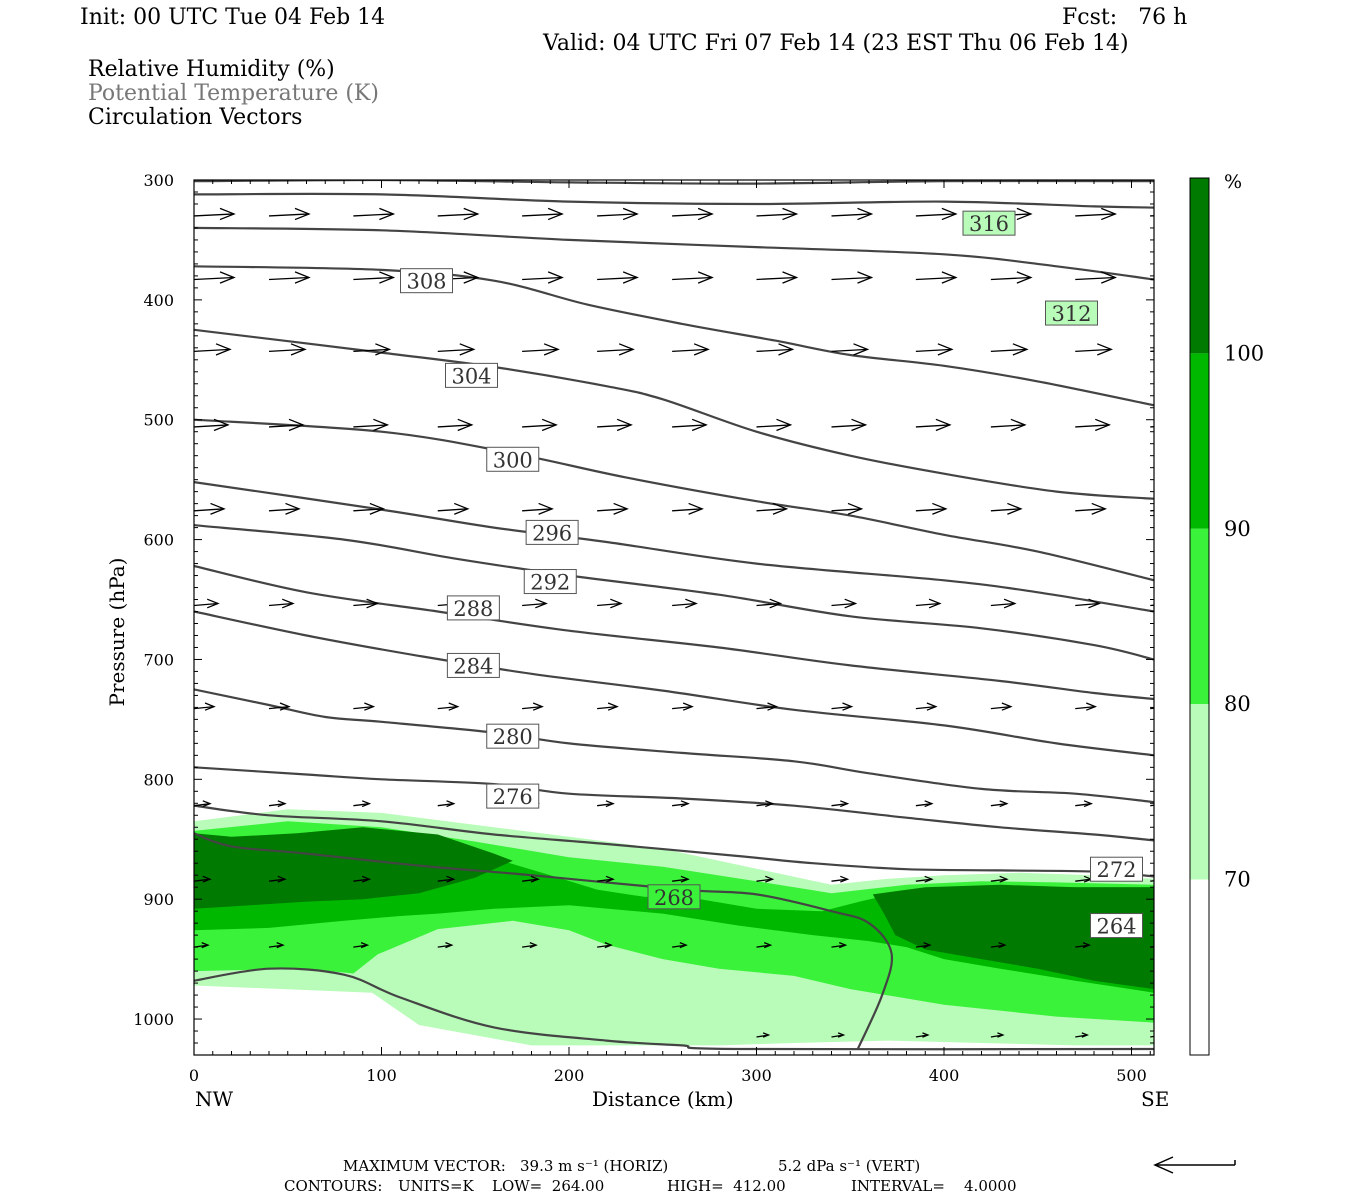 This screenshot has height=1200, width=1350. Describe the element at coordinates (1237, 704) in the screenshot. I see `colorbar-tick-label: 80` at that location.